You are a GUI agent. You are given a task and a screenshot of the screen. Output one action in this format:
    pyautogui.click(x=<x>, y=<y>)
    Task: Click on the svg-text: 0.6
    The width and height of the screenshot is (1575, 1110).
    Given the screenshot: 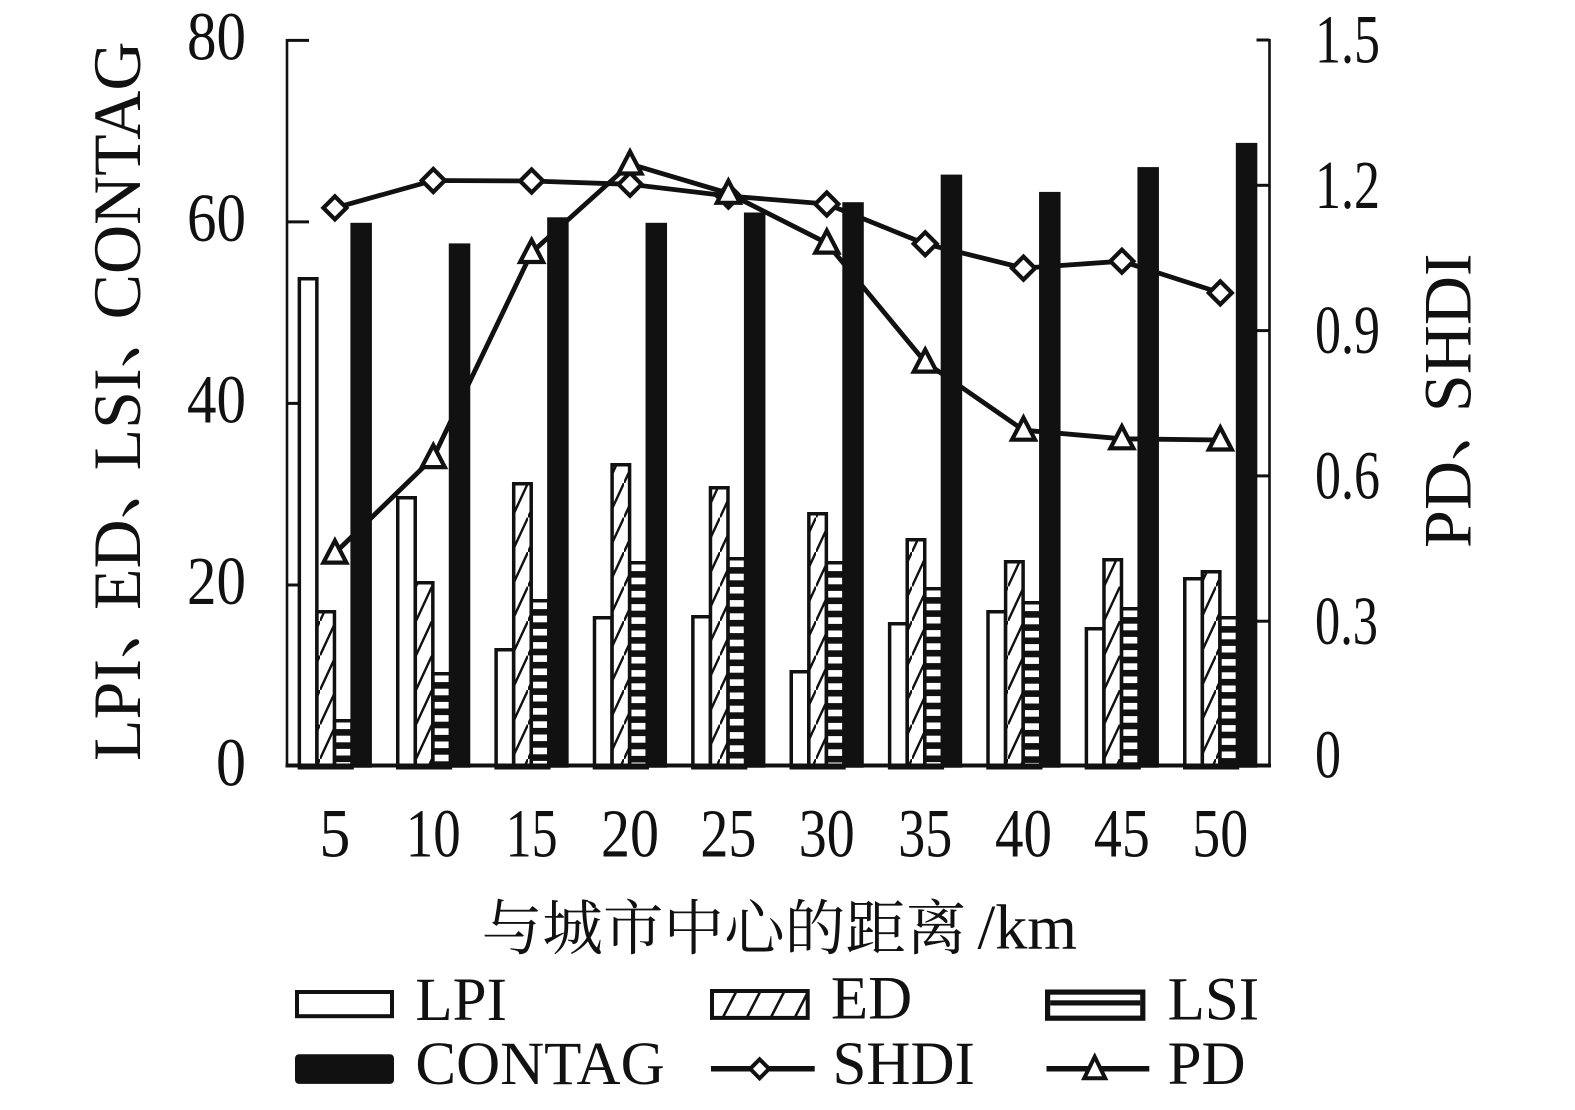 What is the action you would take?
    pyautogui.click(x=1347, y=476)
    